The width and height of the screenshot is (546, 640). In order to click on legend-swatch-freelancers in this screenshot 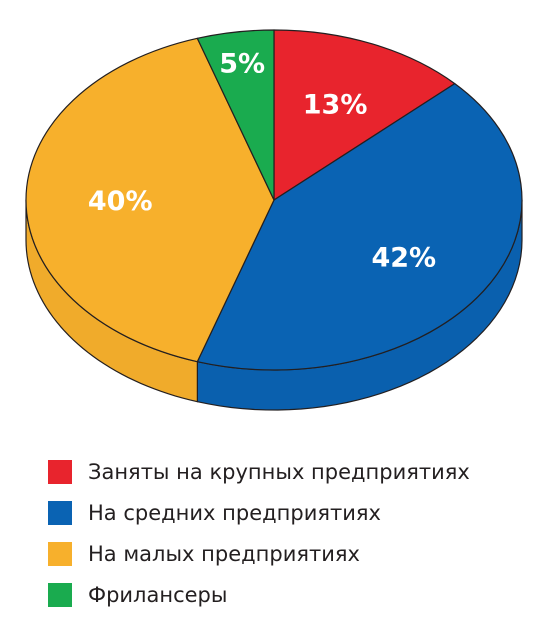, I will do `click(60, 594)`.